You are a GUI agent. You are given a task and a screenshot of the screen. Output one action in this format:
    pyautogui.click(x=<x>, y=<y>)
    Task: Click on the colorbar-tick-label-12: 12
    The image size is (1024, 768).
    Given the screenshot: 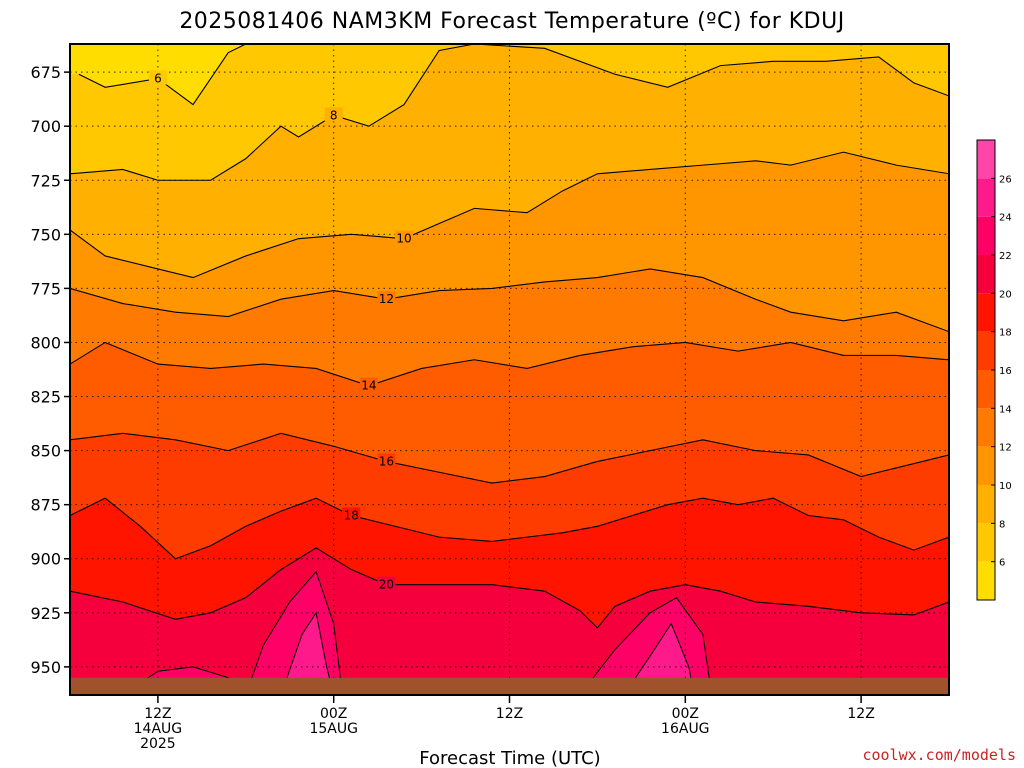 What is the action you would take?
    pyautogui.click(x=1005, y=448)
    